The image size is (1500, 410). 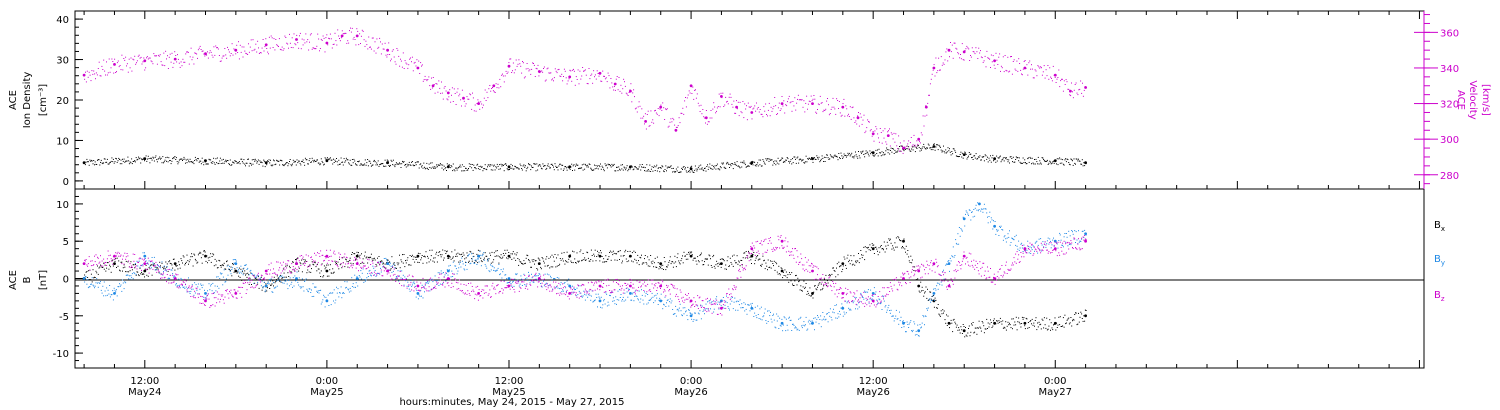 I want to click on legend-by: By, so click(x=1439, y=260).